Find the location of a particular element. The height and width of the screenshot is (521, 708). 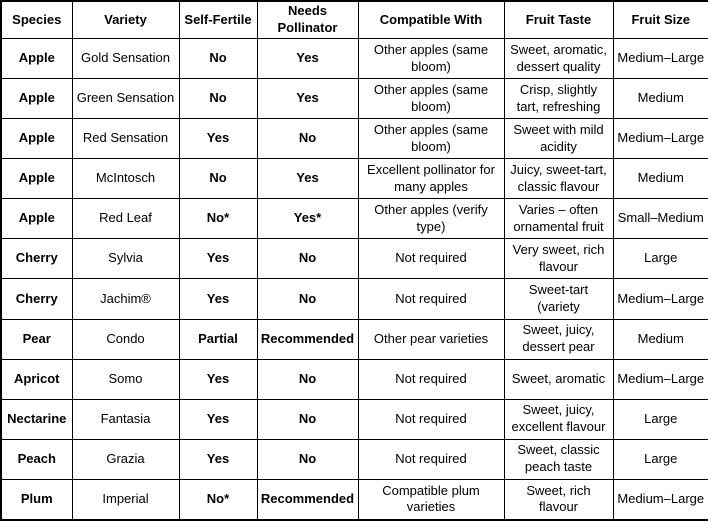

column-header-fruit-taste: Fruit Taste is located at coordinates (558, 19).